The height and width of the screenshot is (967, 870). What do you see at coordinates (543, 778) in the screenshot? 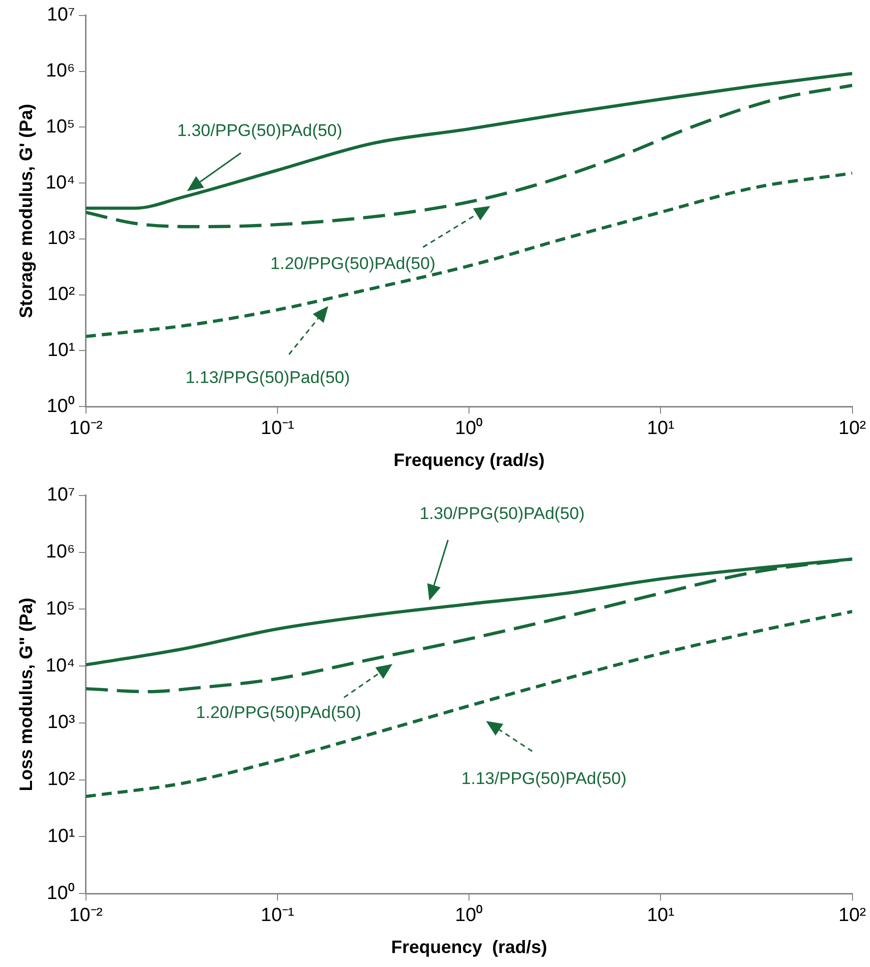
I see `annotation: 1.13/PPG(50)PAd(50)` at bounding box center [543, 778].